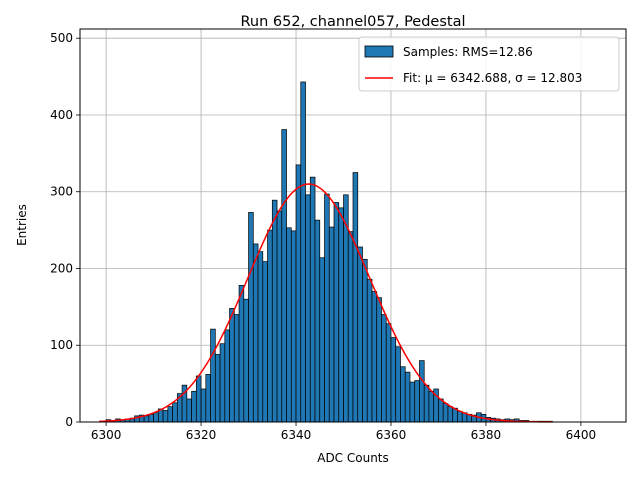 This screenshot has width=640, height=480. Describe the element at coordinates (581, 435) in the screenshot. I see `x-tick-label: 6400` at that location.